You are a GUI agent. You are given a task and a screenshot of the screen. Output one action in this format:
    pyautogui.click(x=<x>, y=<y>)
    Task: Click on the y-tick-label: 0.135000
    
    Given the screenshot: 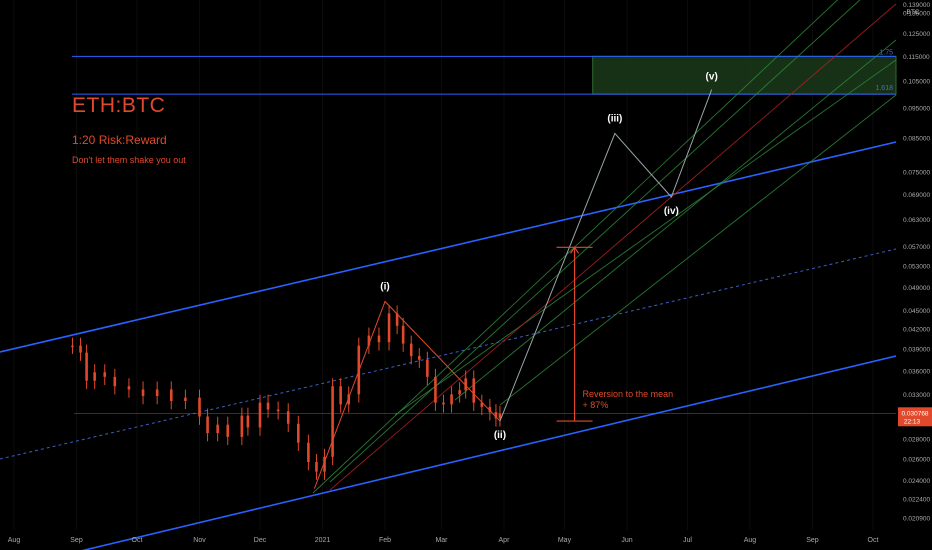 What is the action you would take?
    pyautogui.click(x=916, y=13)
    